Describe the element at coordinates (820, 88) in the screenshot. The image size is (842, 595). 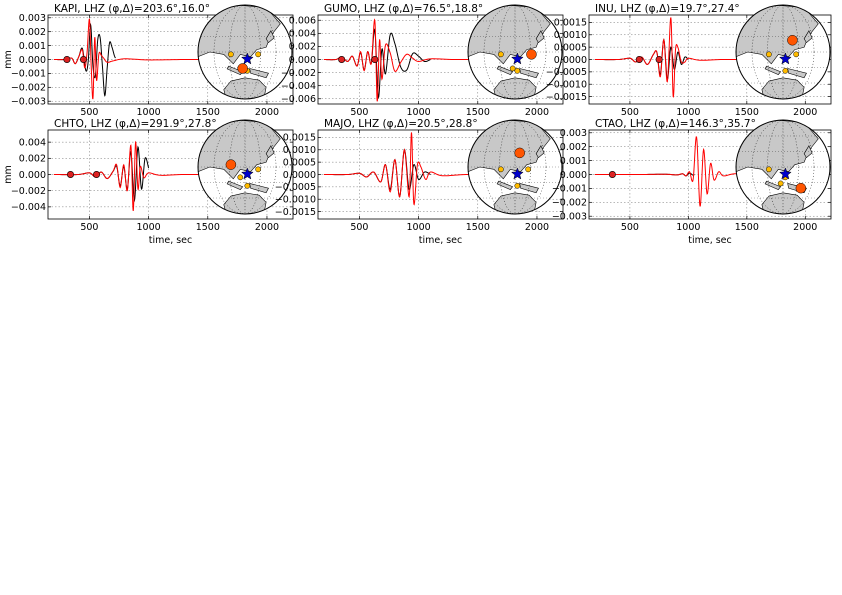
I see `new-zealand-landmass` at that location.